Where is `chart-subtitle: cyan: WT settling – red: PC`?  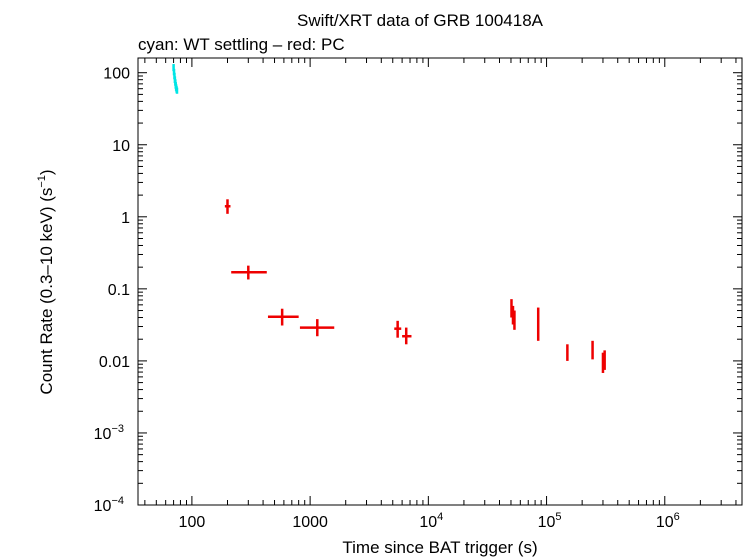 chart-subtitle: cyan: WT settling – red: PC is located at coordinates (241, 44).